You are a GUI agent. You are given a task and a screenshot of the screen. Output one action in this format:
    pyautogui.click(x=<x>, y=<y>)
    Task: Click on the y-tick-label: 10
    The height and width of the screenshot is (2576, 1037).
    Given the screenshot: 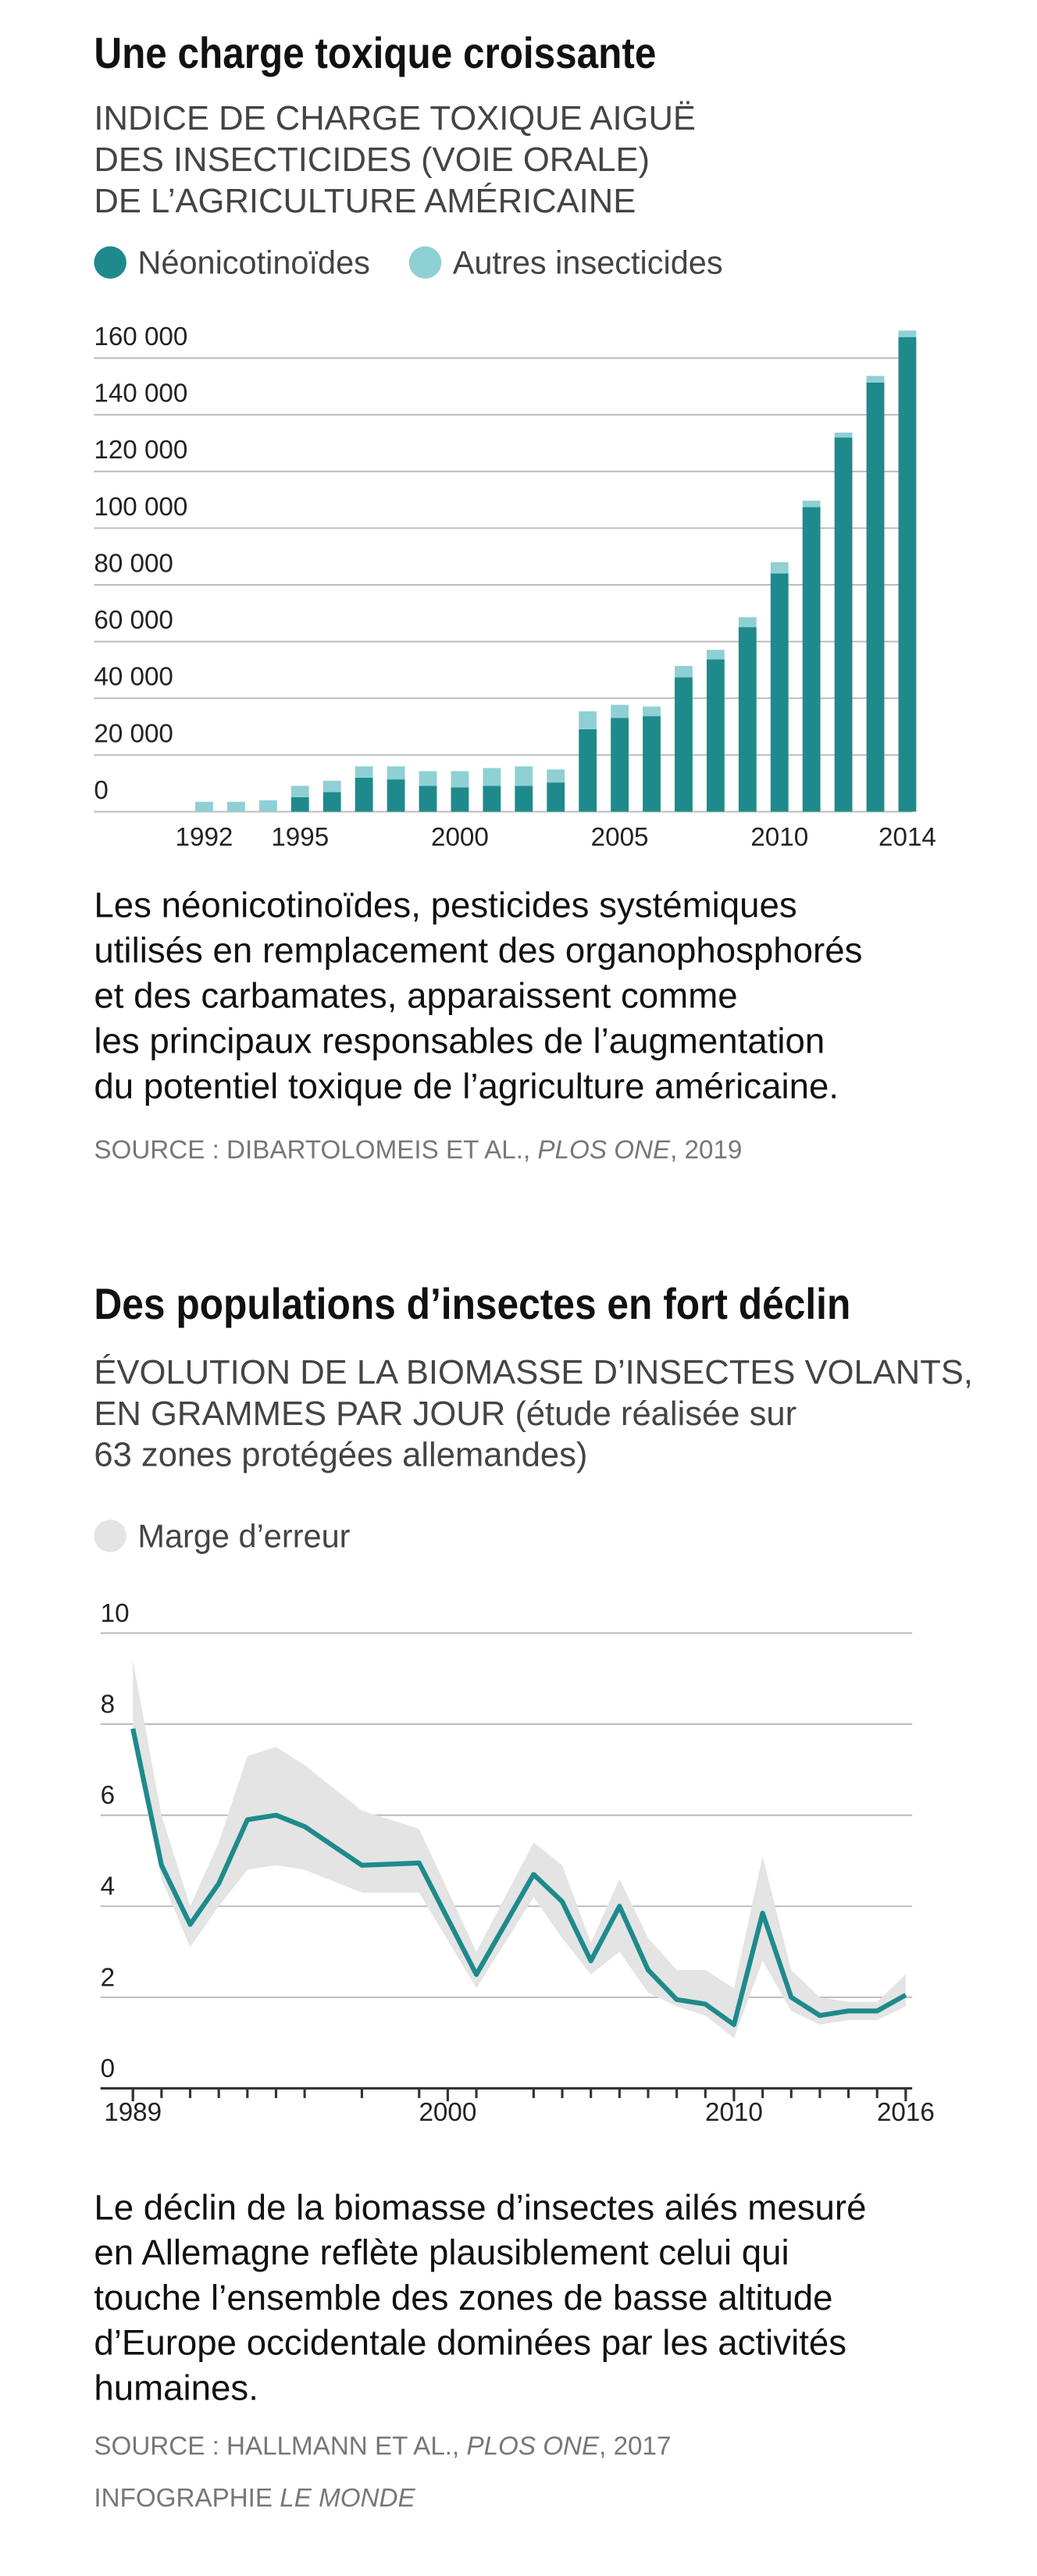 What is the action you would take?
    pyautogui.click(x=115, y=1614)
    